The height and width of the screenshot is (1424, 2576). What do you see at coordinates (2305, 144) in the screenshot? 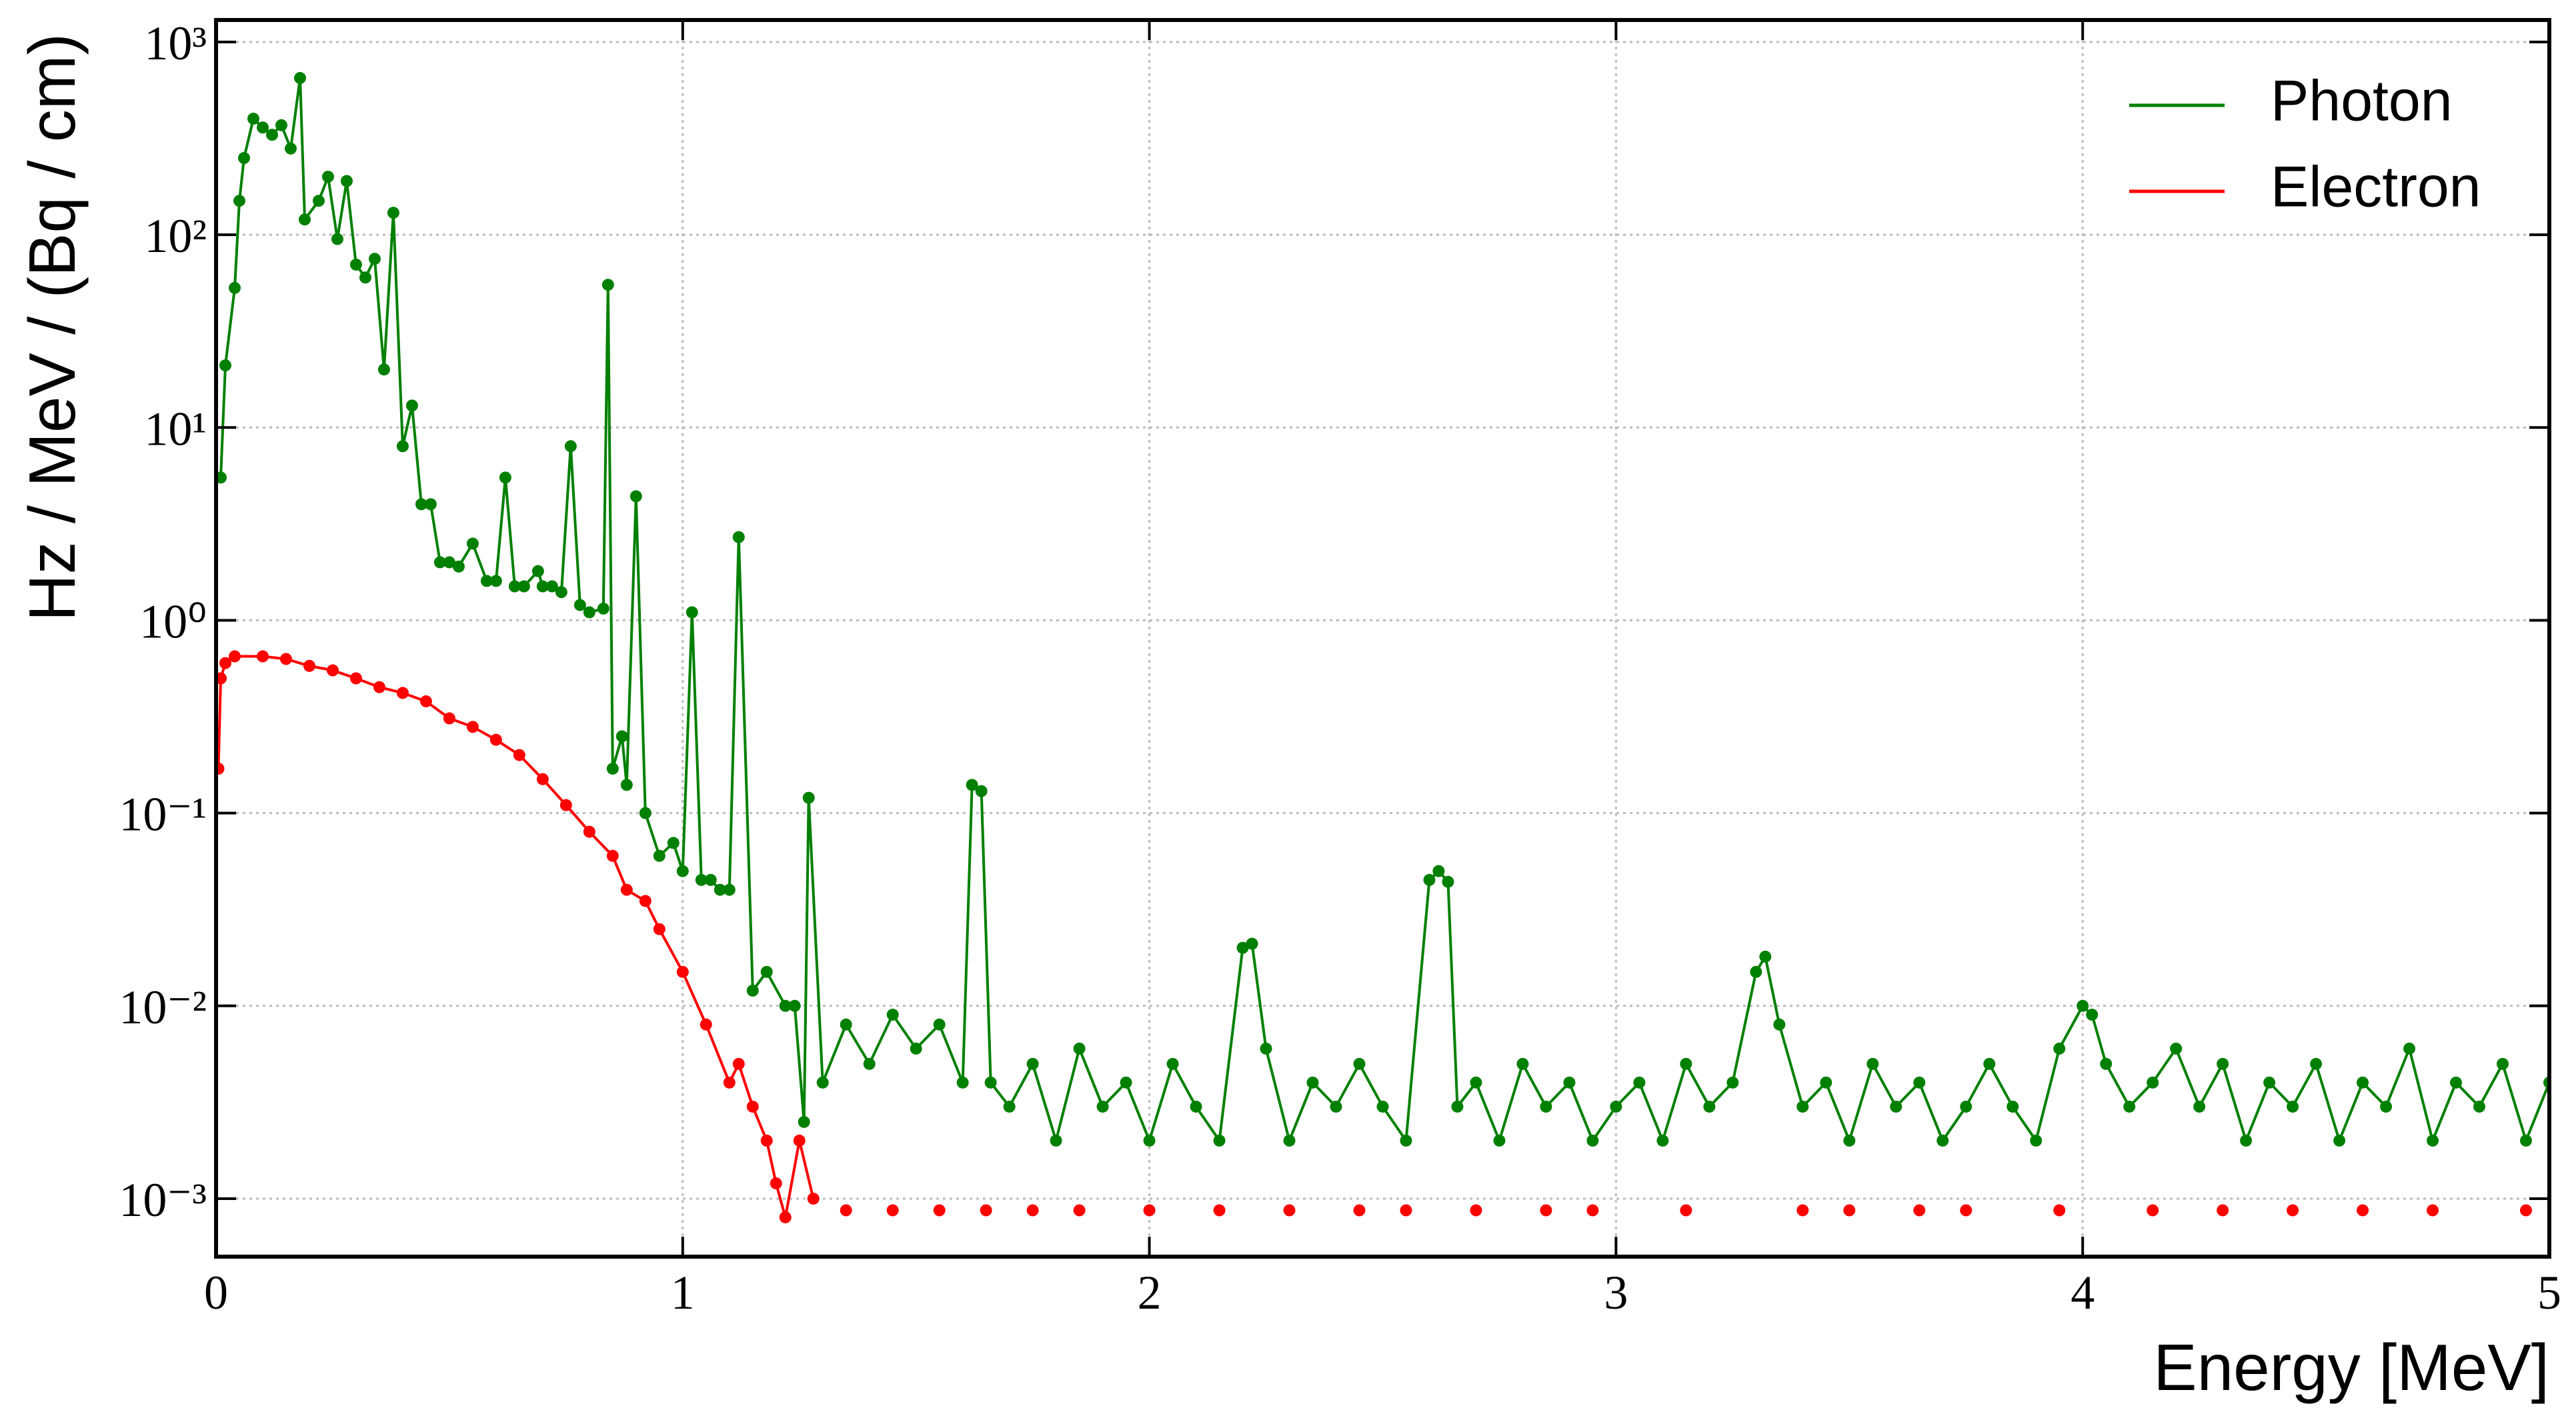
I see `legend: Photon Electron` at bounding box center [2305, 144].